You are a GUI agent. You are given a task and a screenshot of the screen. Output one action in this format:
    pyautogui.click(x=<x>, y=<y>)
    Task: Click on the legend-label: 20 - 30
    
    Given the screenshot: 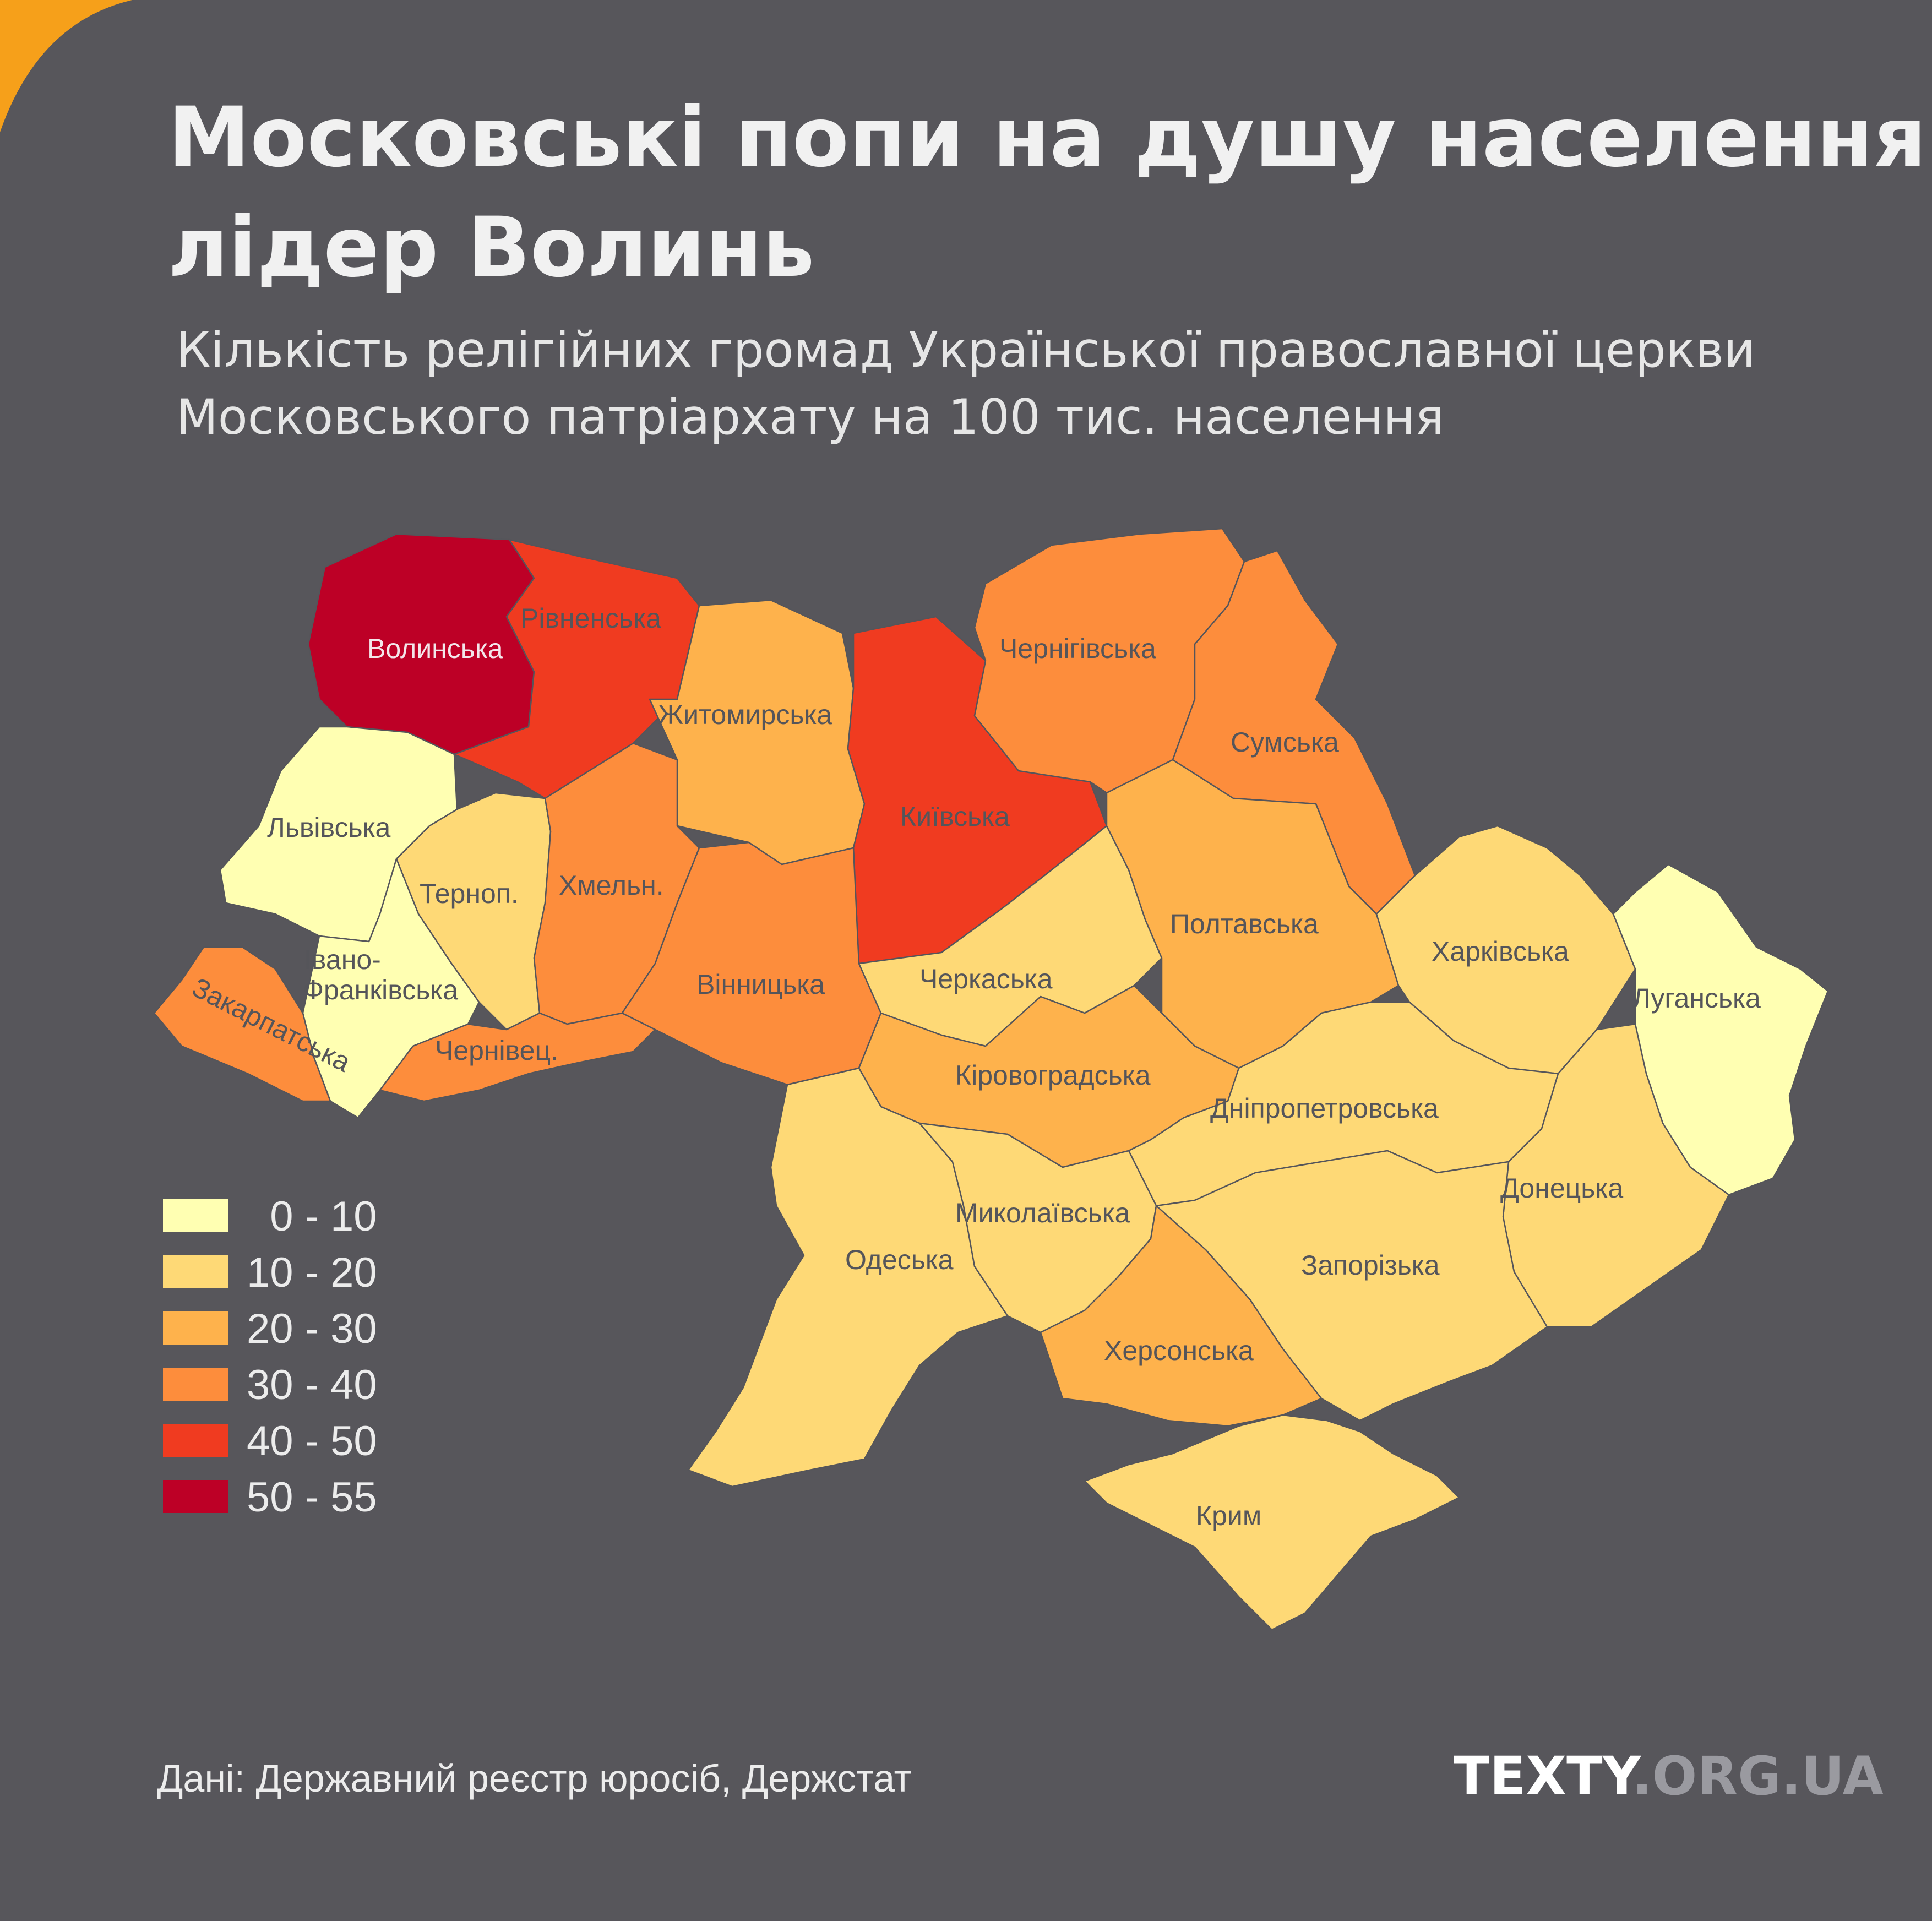 What is the action you would take?
    pyautogui.click(x=312, y=1328)
    